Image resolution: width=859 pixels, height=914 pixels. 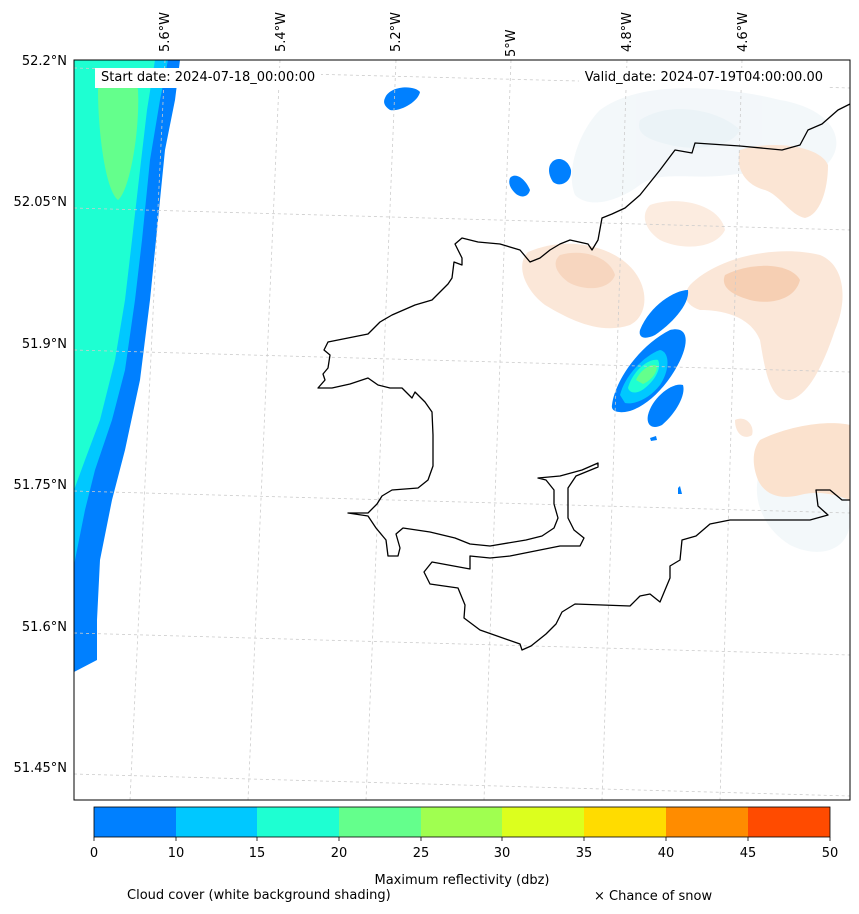 I want to click on cloud-cover-legend: Cloud cover (white background shading), so click(x=259, y=895).